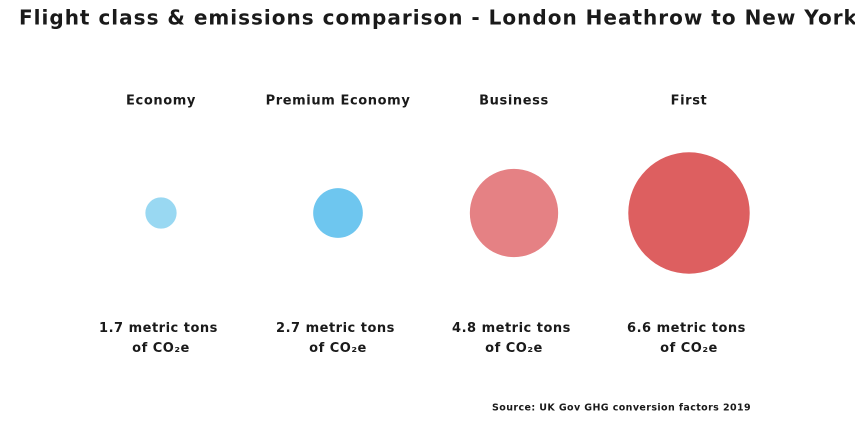 The height and width of the screenshot is (422, 855). What do you see at coordinates (161, 338) in the screenshot?
I see `value-label: 1.7 metric tons of CO₂e` at bounding box center [161, 338].